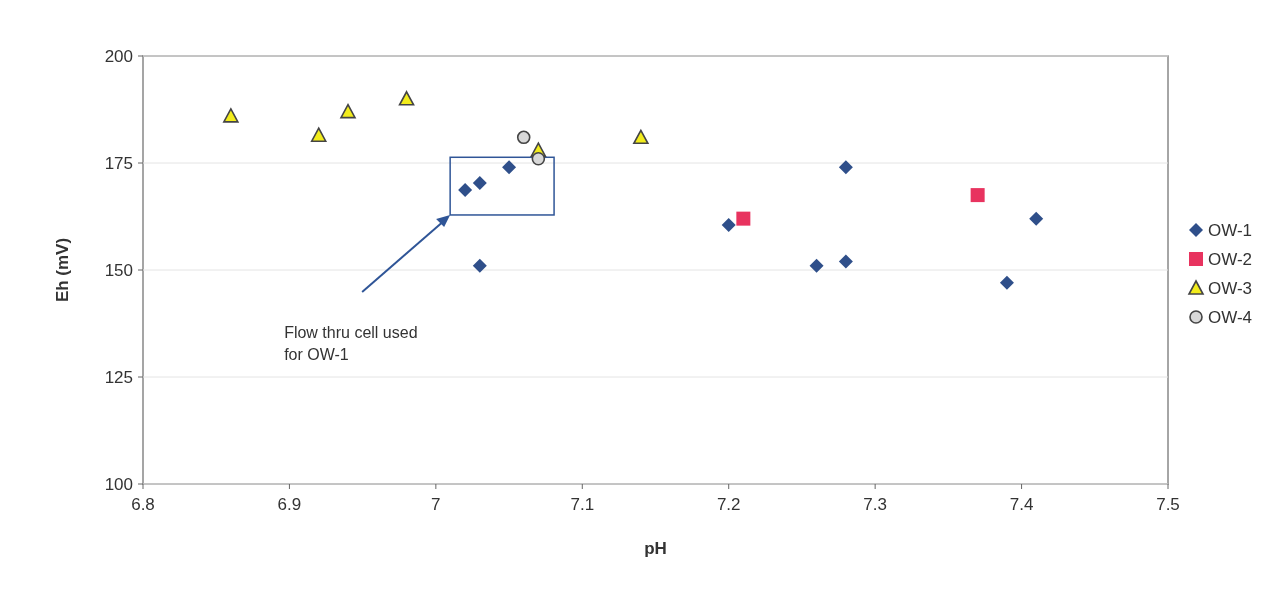 This screenshot has width=1267, height=595. What do you see at coordinates (728, 504) in the screenshot?
I see `x-tick-label: 7.2` at bounding box center [728, 504].